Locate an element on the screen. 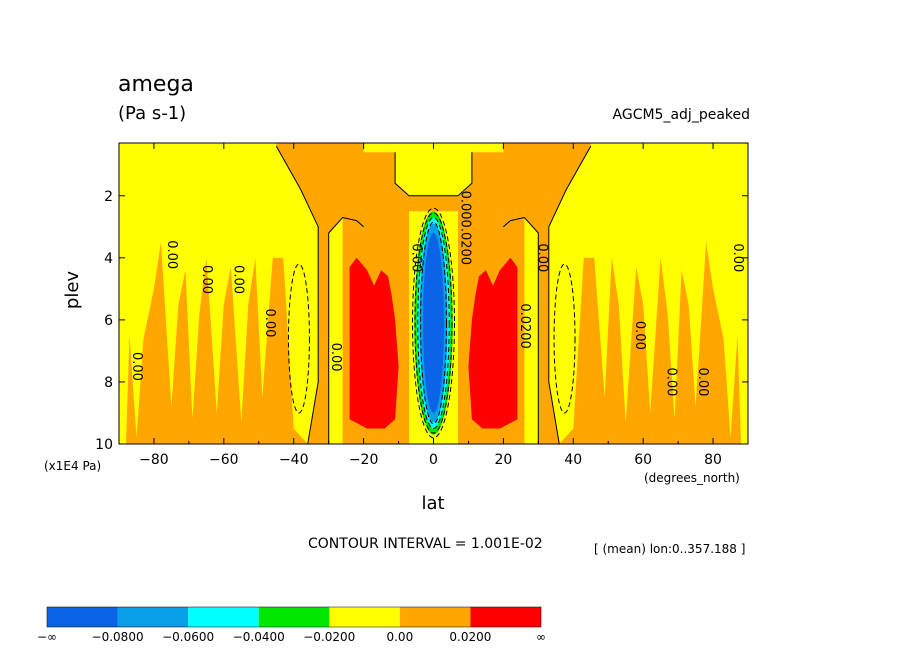  colorbar-label: 0.0200 is located at coordinates (470, 637).